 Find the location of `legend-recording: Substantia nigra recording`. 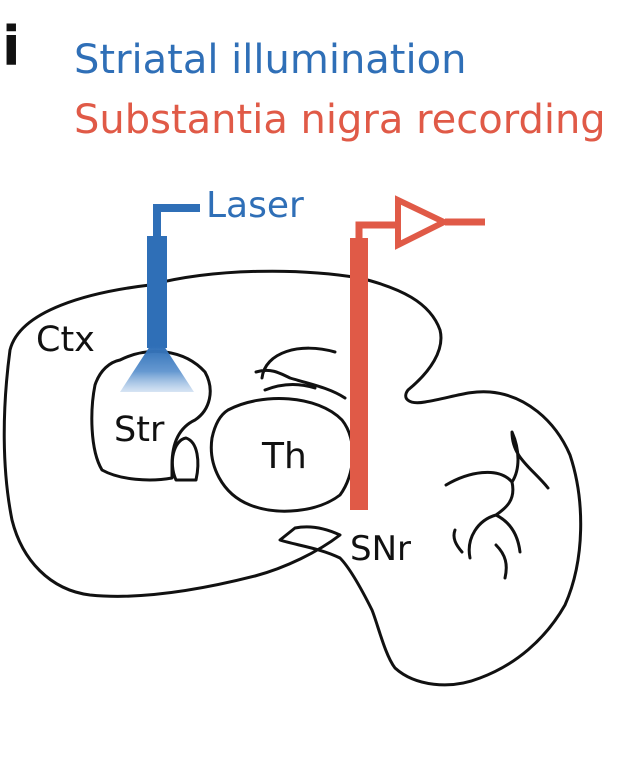

legend-recording: Substantia nigra recording is located at coordinates (340, 120).